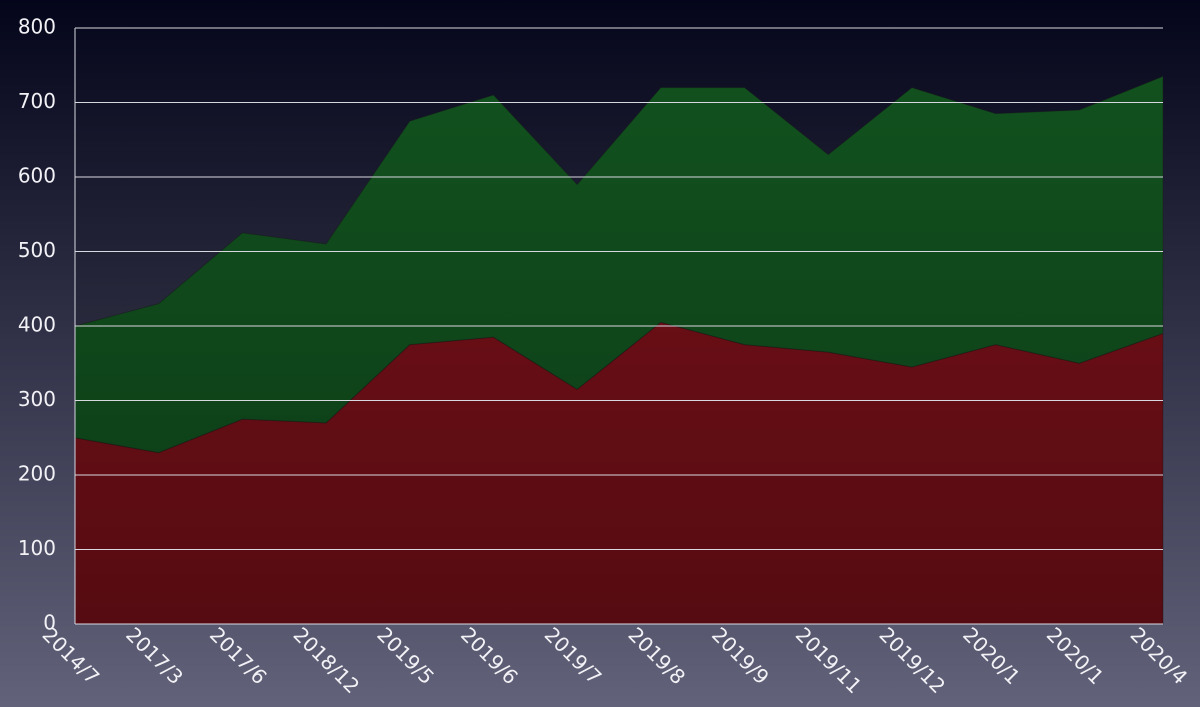 Image resolution: width=1200 pixels, height=707 pixels. I want to click on y-tick-label: 600, so click(37, 176).